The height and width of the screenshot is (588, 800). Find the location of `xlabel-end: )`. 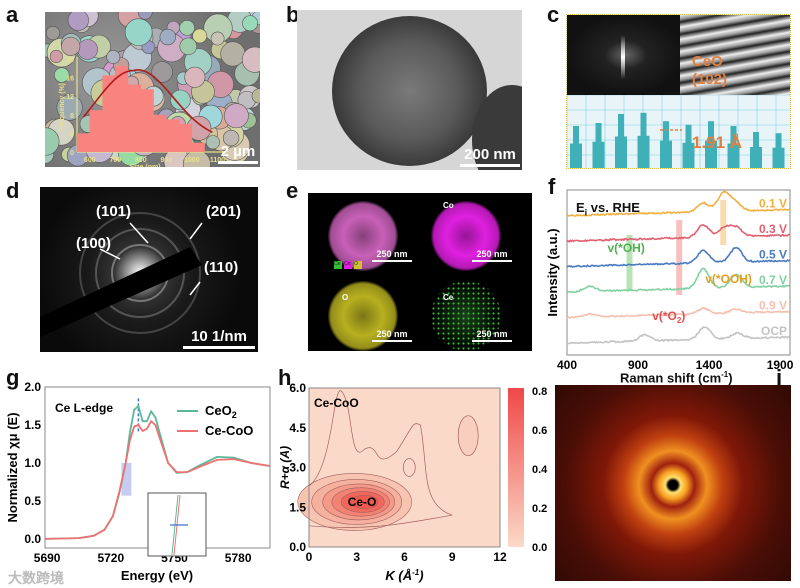

xlabel-end: ) is located at coordinates (730, 378).